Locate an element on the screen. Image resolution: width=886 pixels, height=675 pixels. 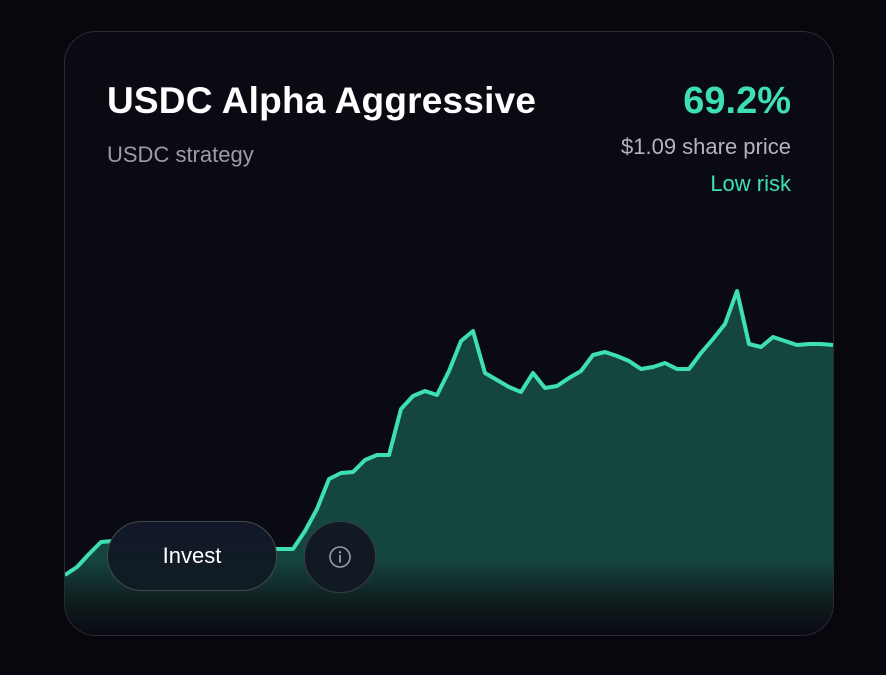
apy-value: 69.2% is located at coordinates (737, 101).